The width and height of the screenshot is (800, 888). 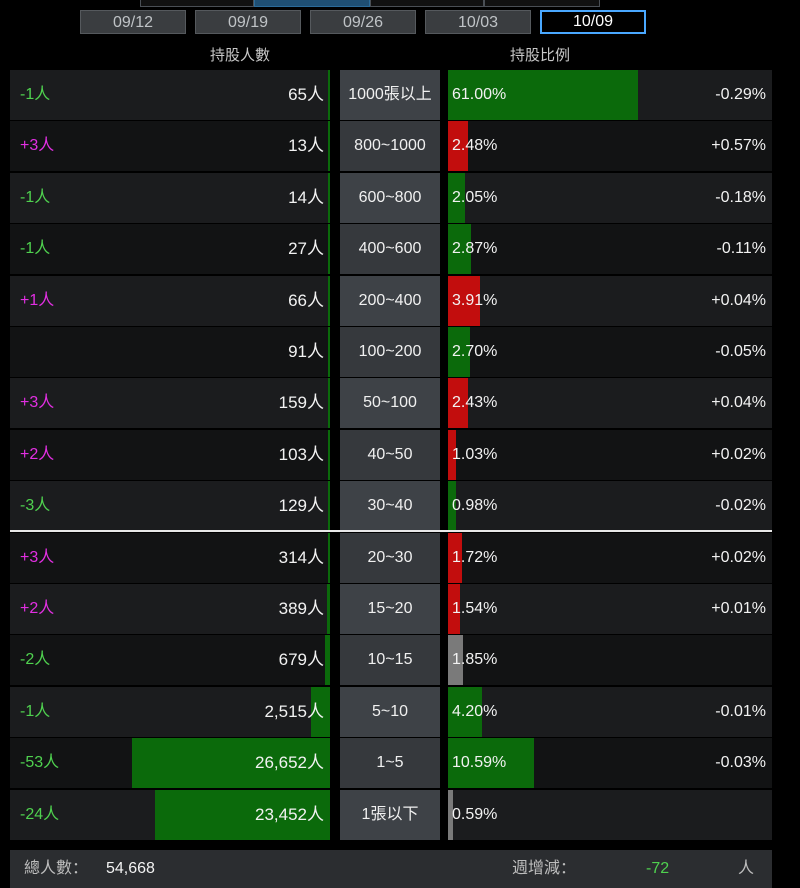 I want to click on share-range-label: 30~40, so click(x=390, y=506).